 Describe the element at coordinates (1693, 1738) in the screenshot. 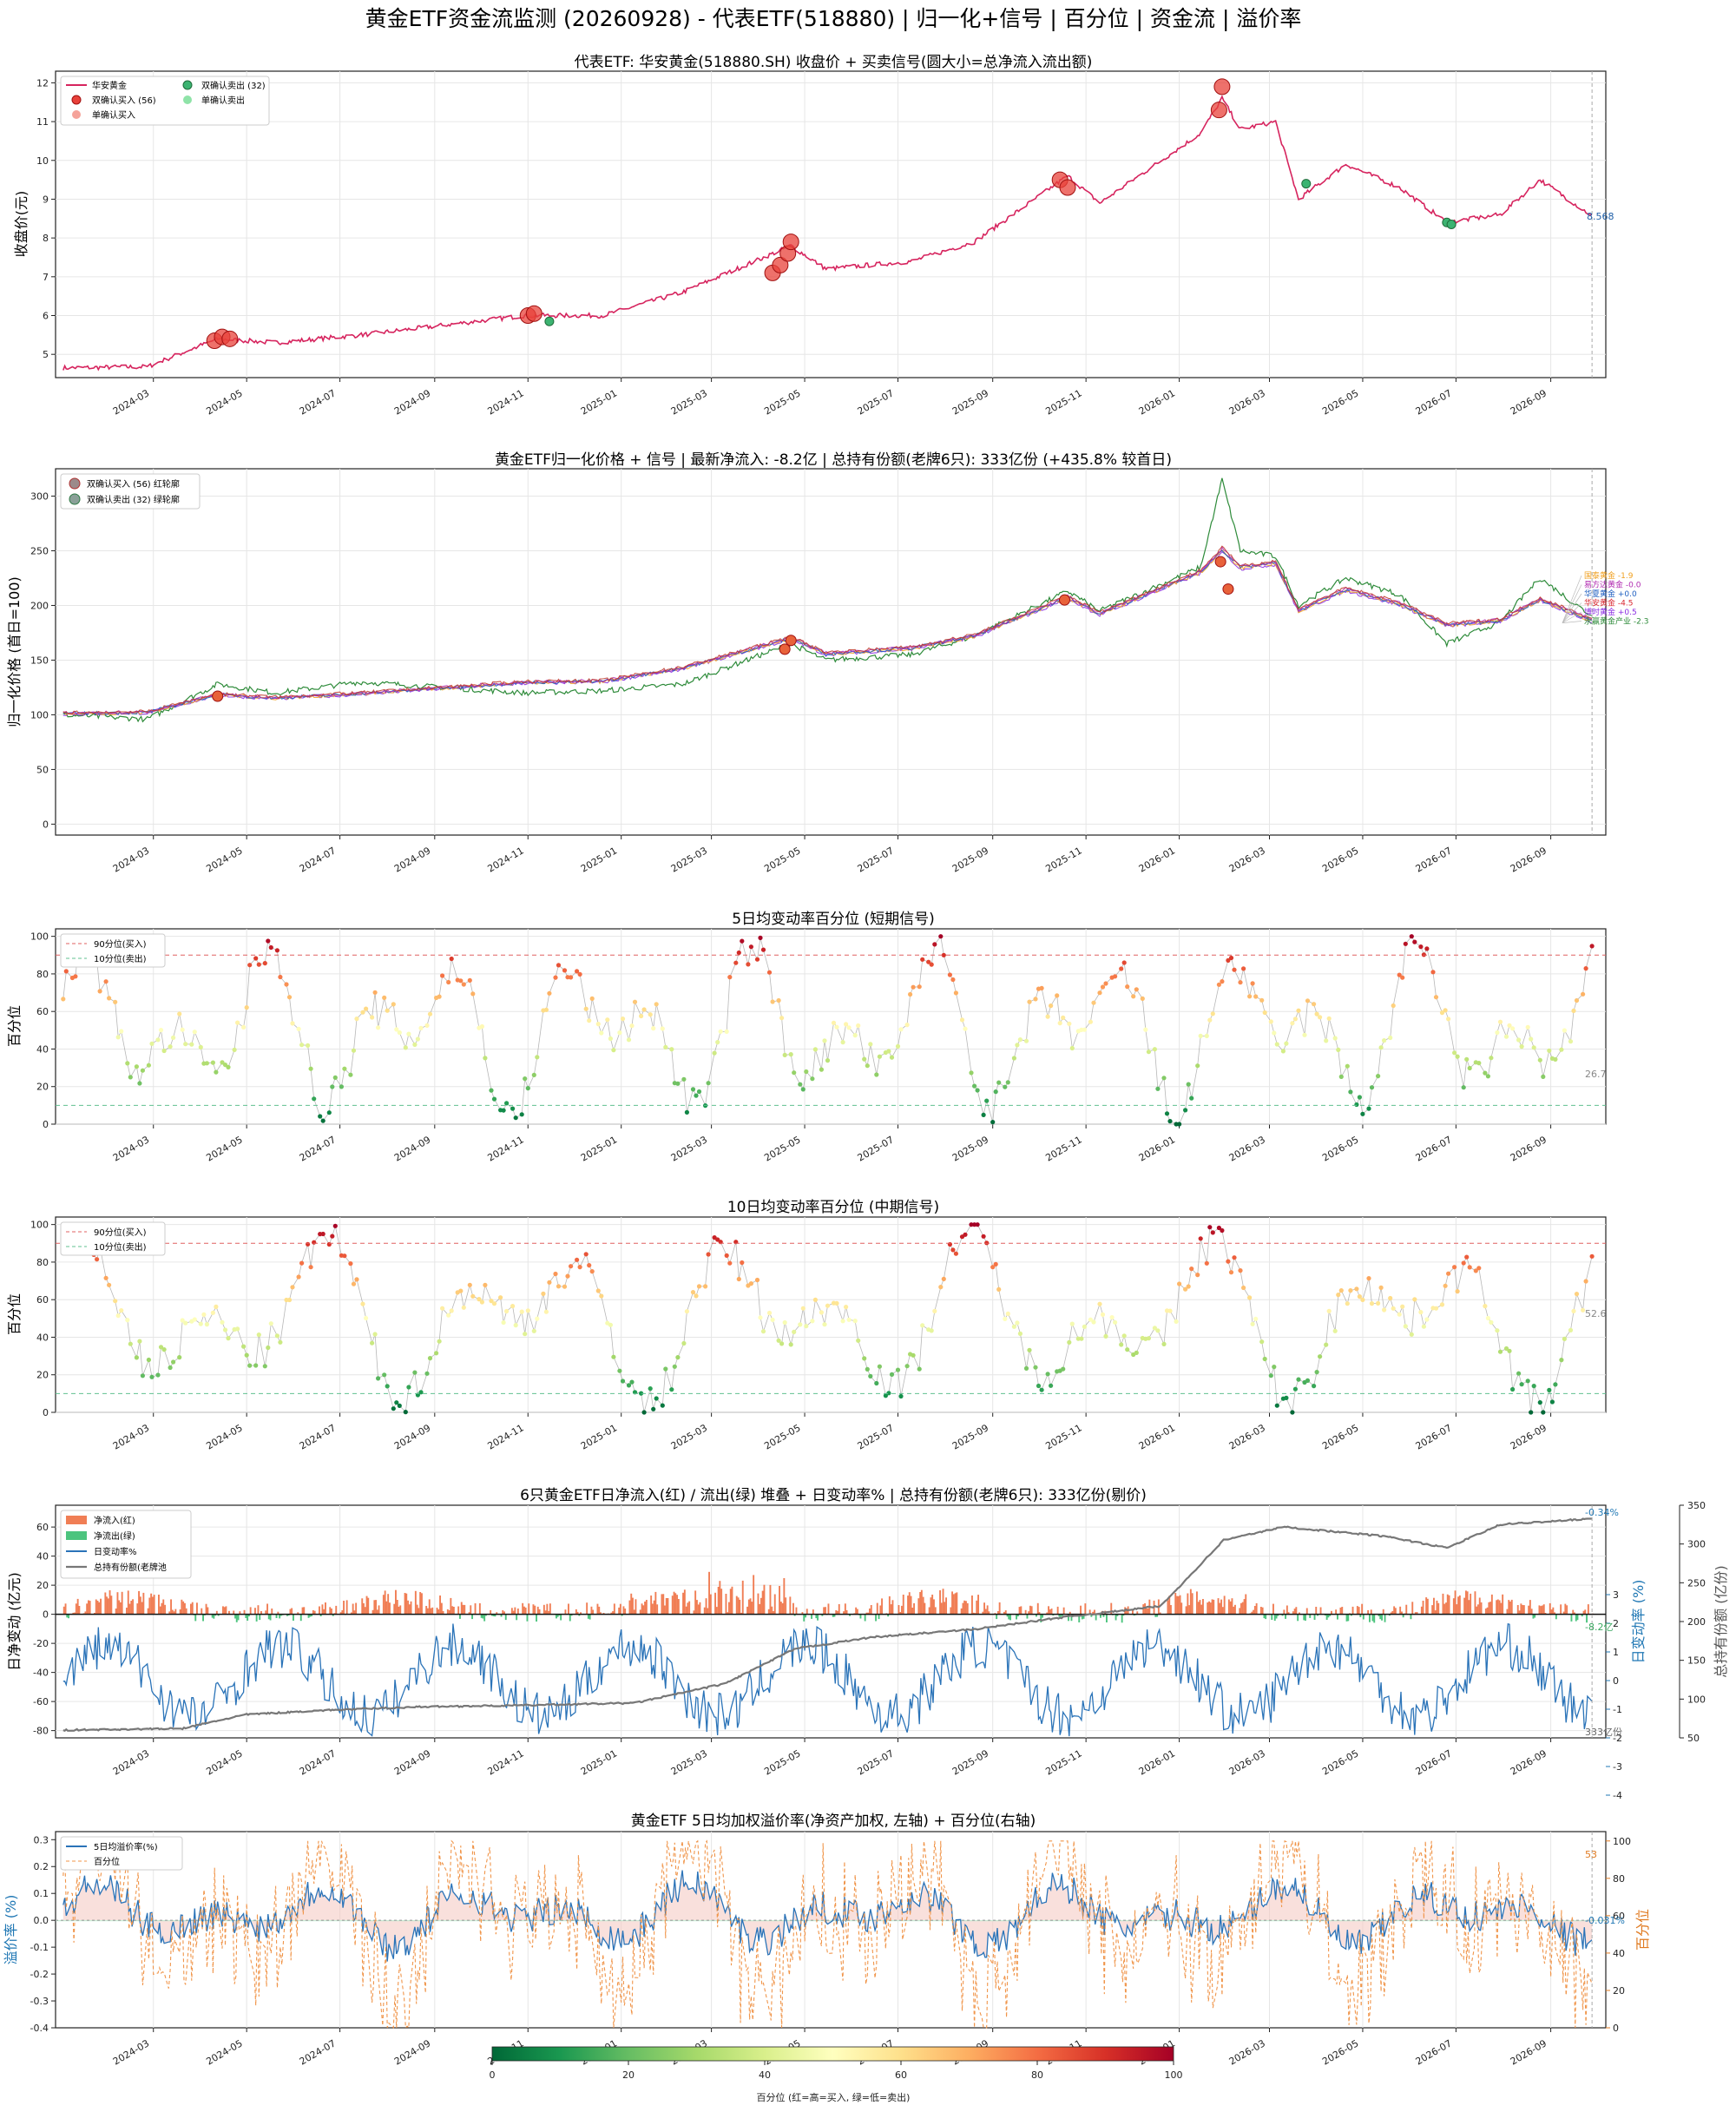

I see `right2-tick-label: 50` at that location.